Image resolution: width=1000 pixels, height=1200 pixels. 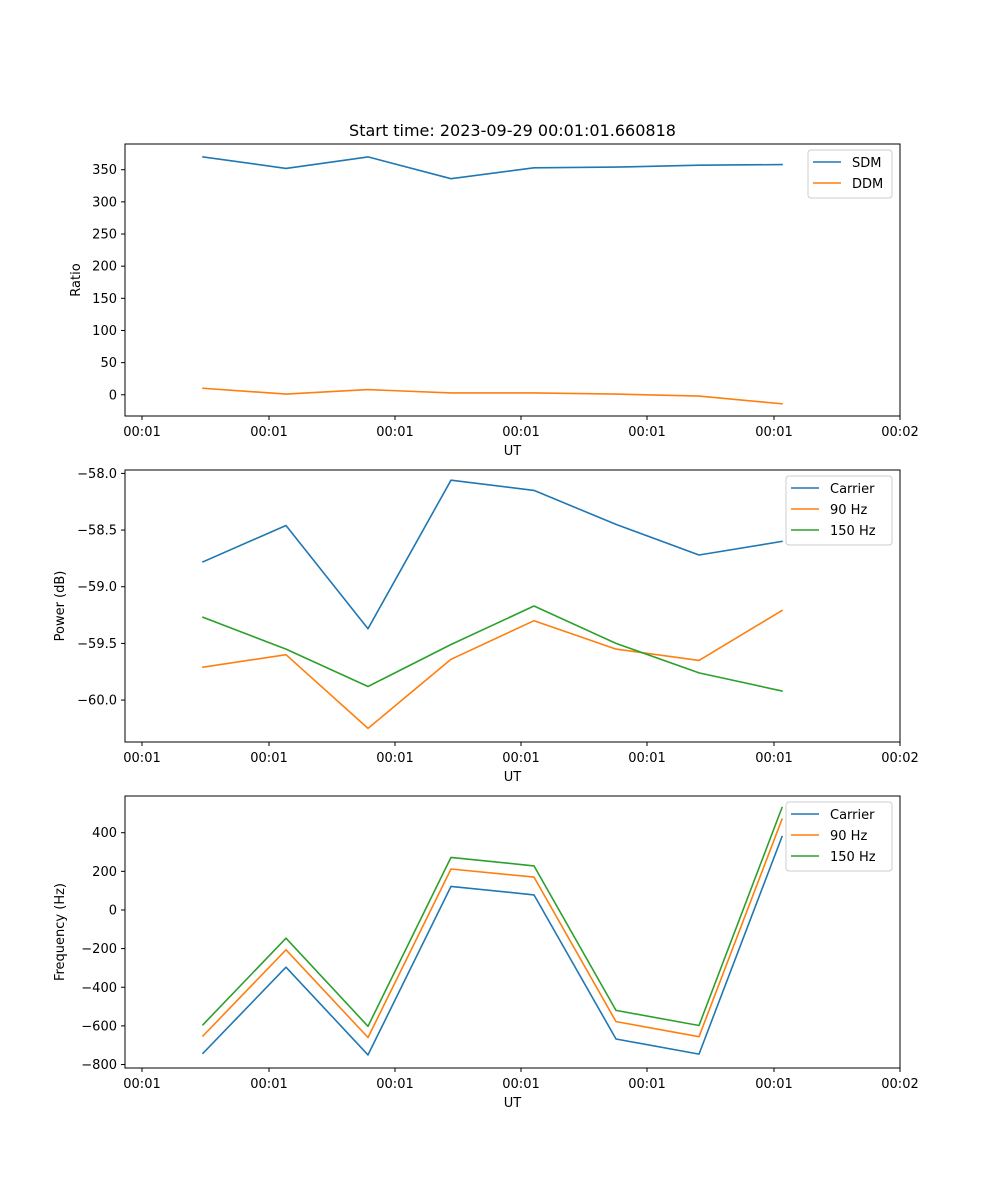 I want to click on y-tick-label: −59.5, so click(x=97, y=644).